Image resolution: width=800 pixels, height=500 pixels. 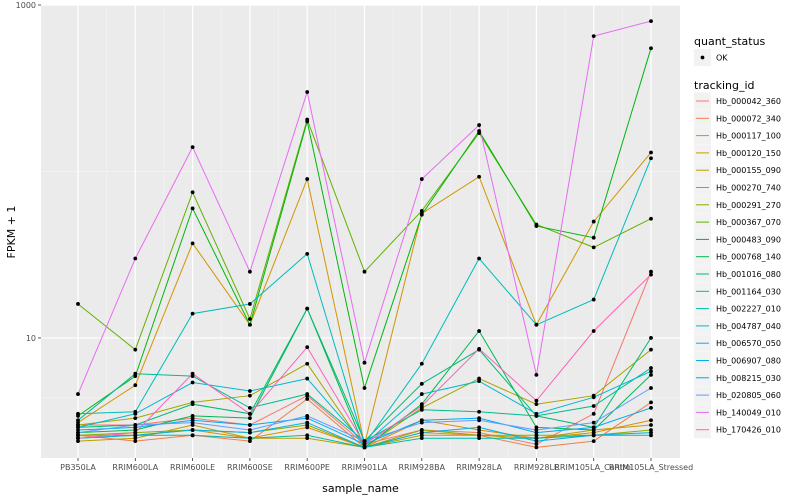 I want to click on legend-label: Hb_000483_090, so click(x=748, y=239).